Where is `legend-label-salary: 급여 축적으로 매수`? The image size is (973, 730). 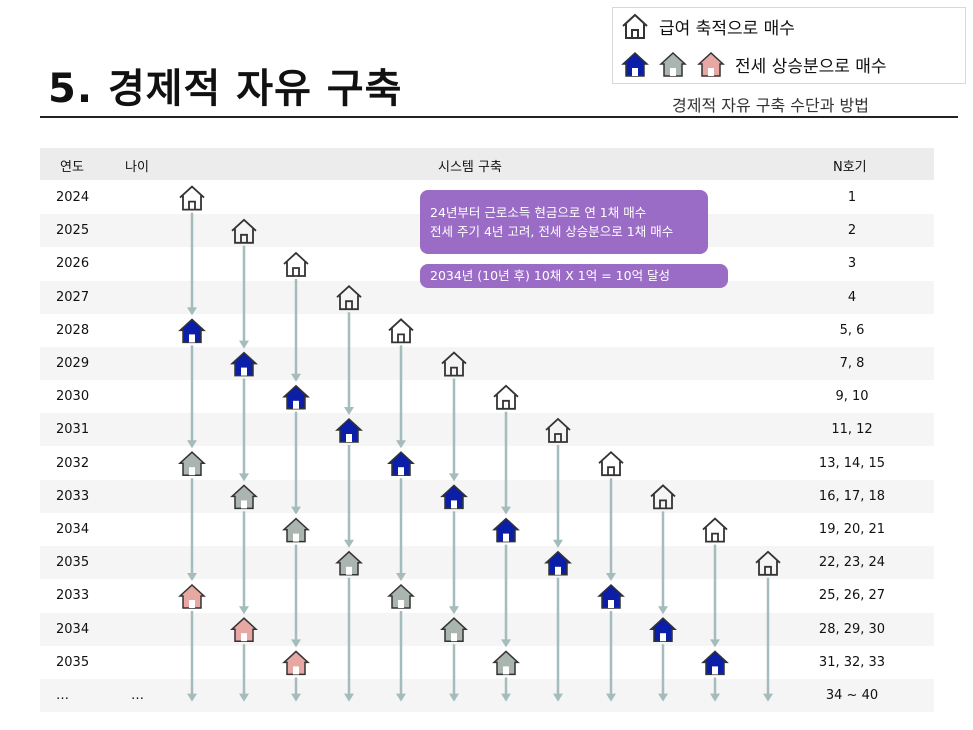
legend-label-salary: 급여 축적으로 매수 is located at coordinates (727, 28).